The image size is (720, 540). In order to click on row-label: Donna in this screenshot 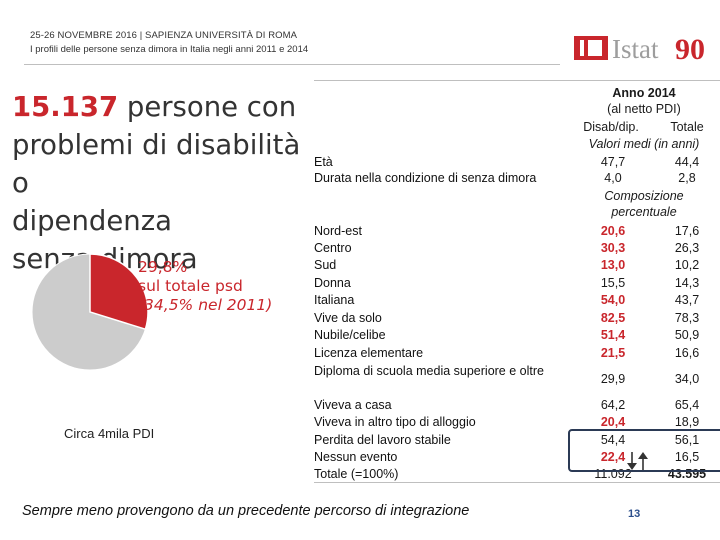, I will do `click(332, 283)`.